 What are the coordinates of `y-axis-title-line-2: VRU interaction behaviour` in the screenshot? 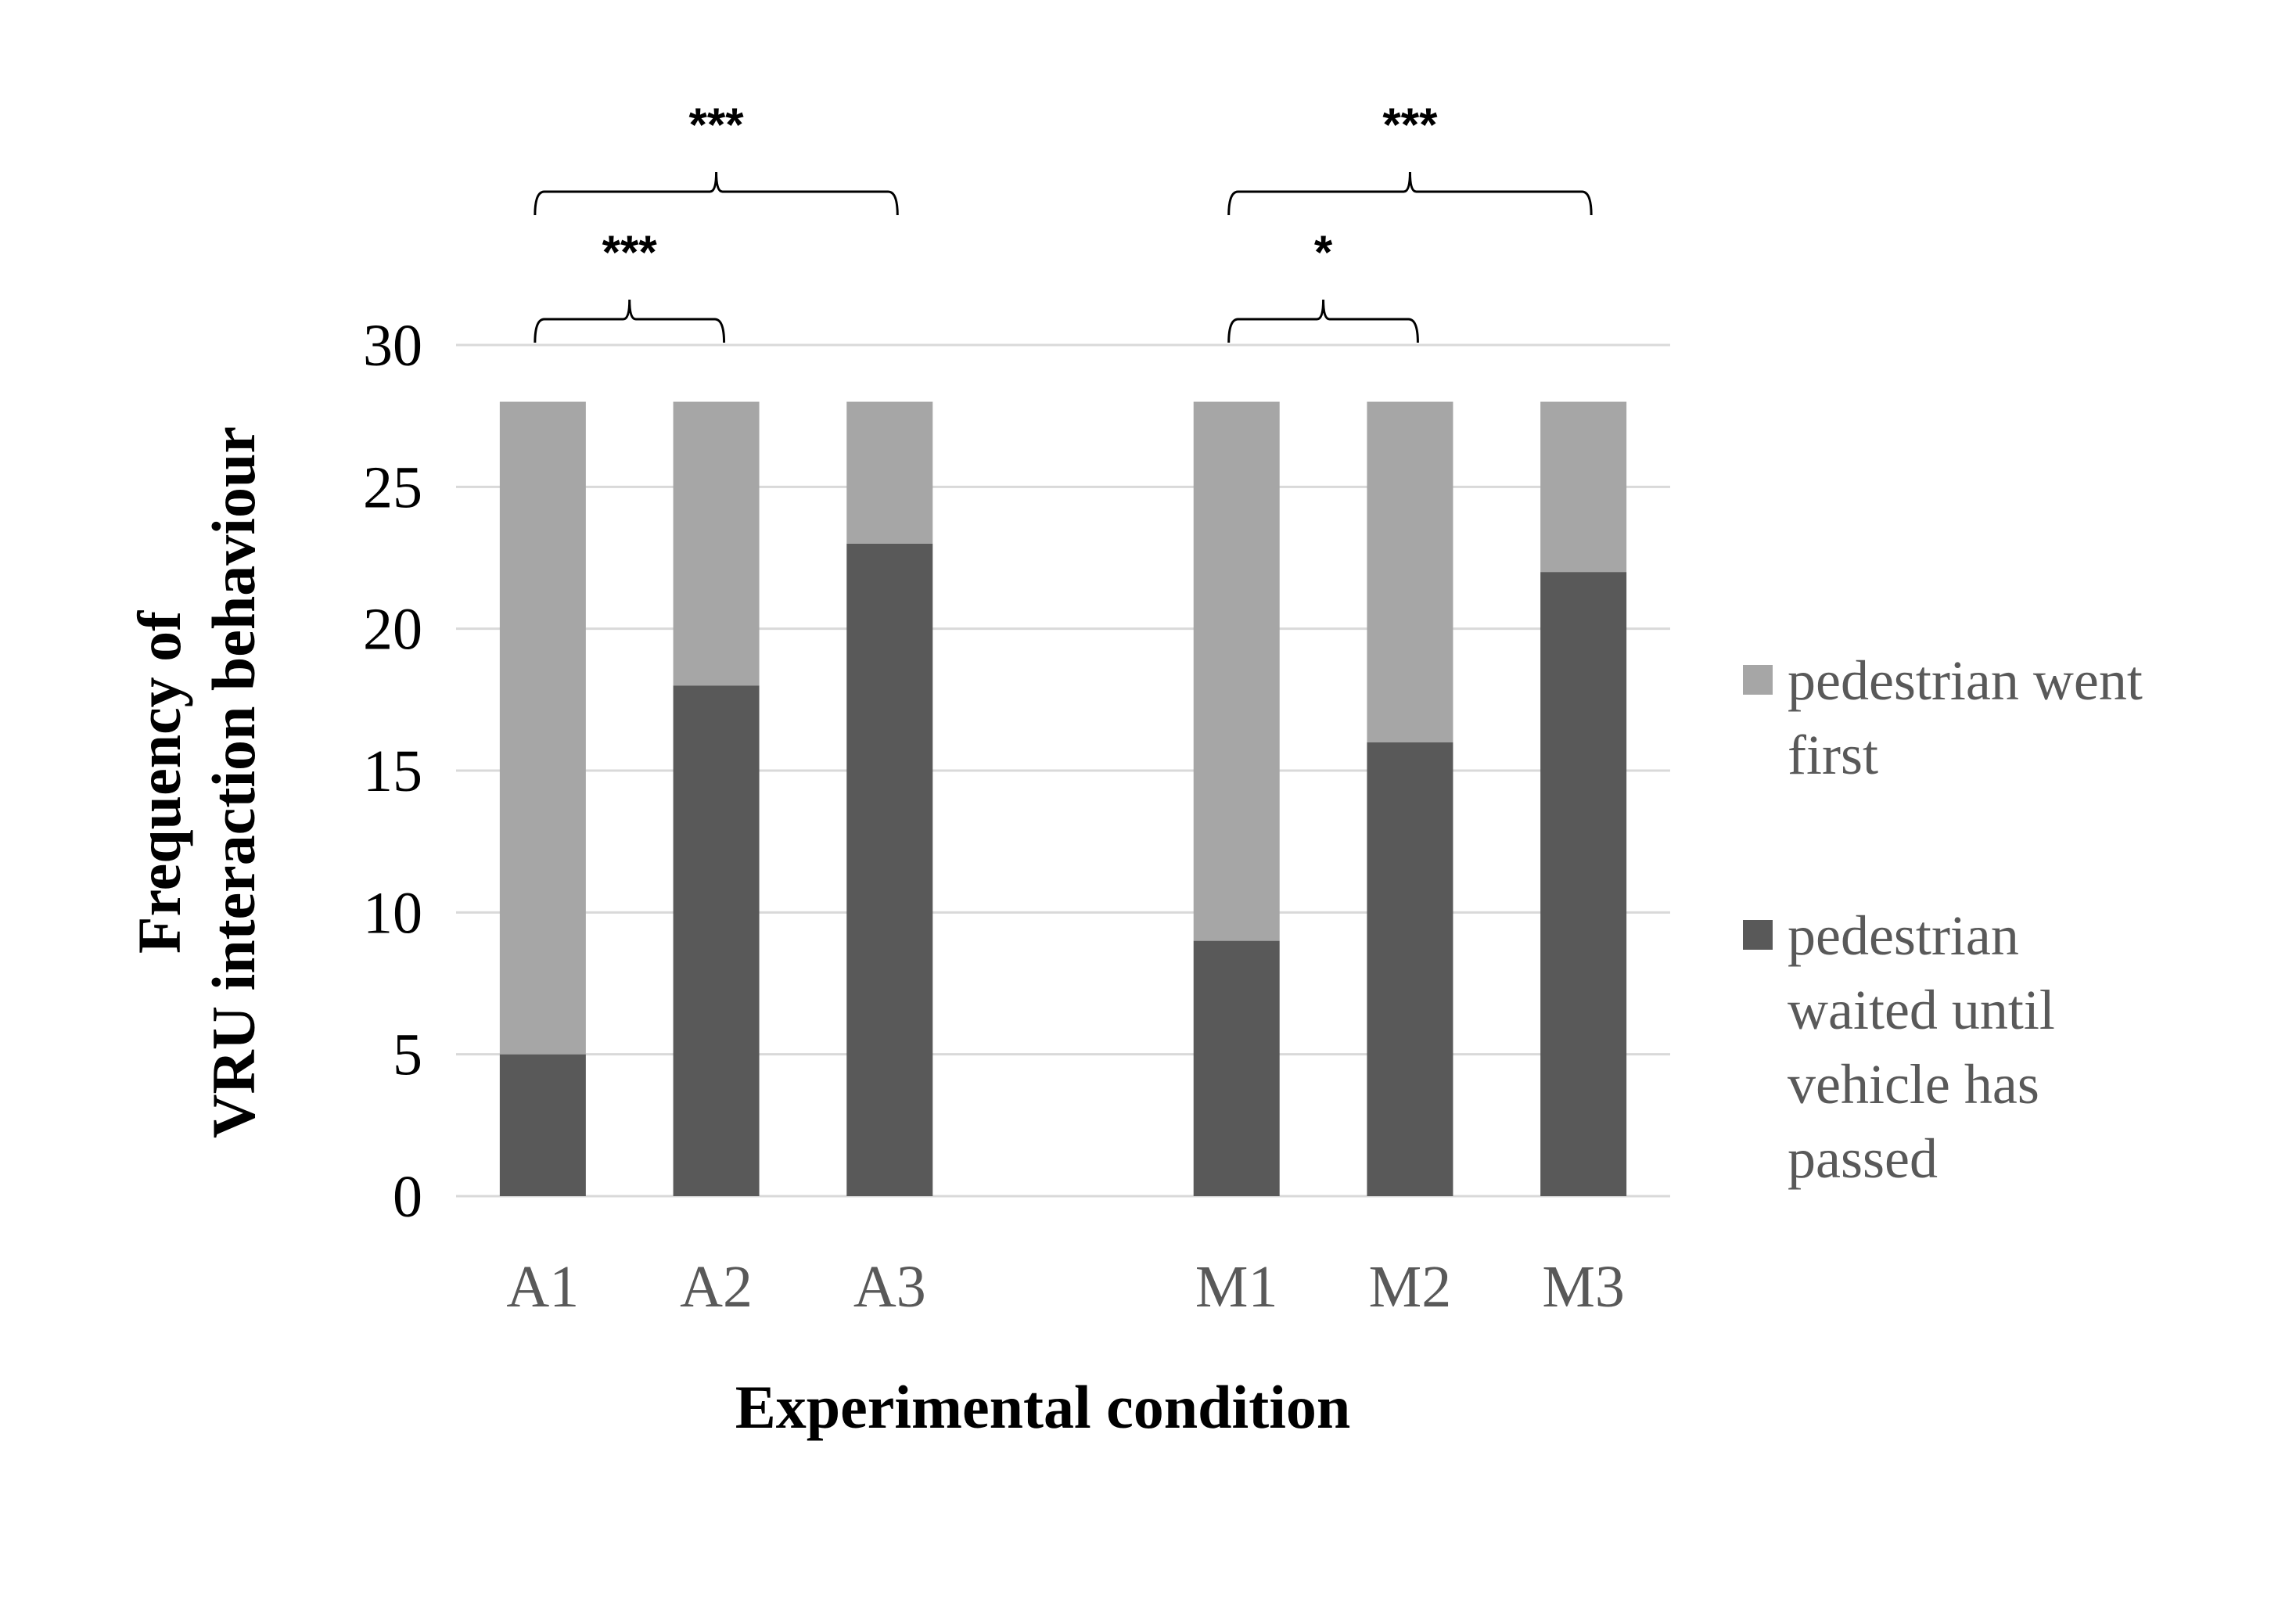 It's located at (234, 782).